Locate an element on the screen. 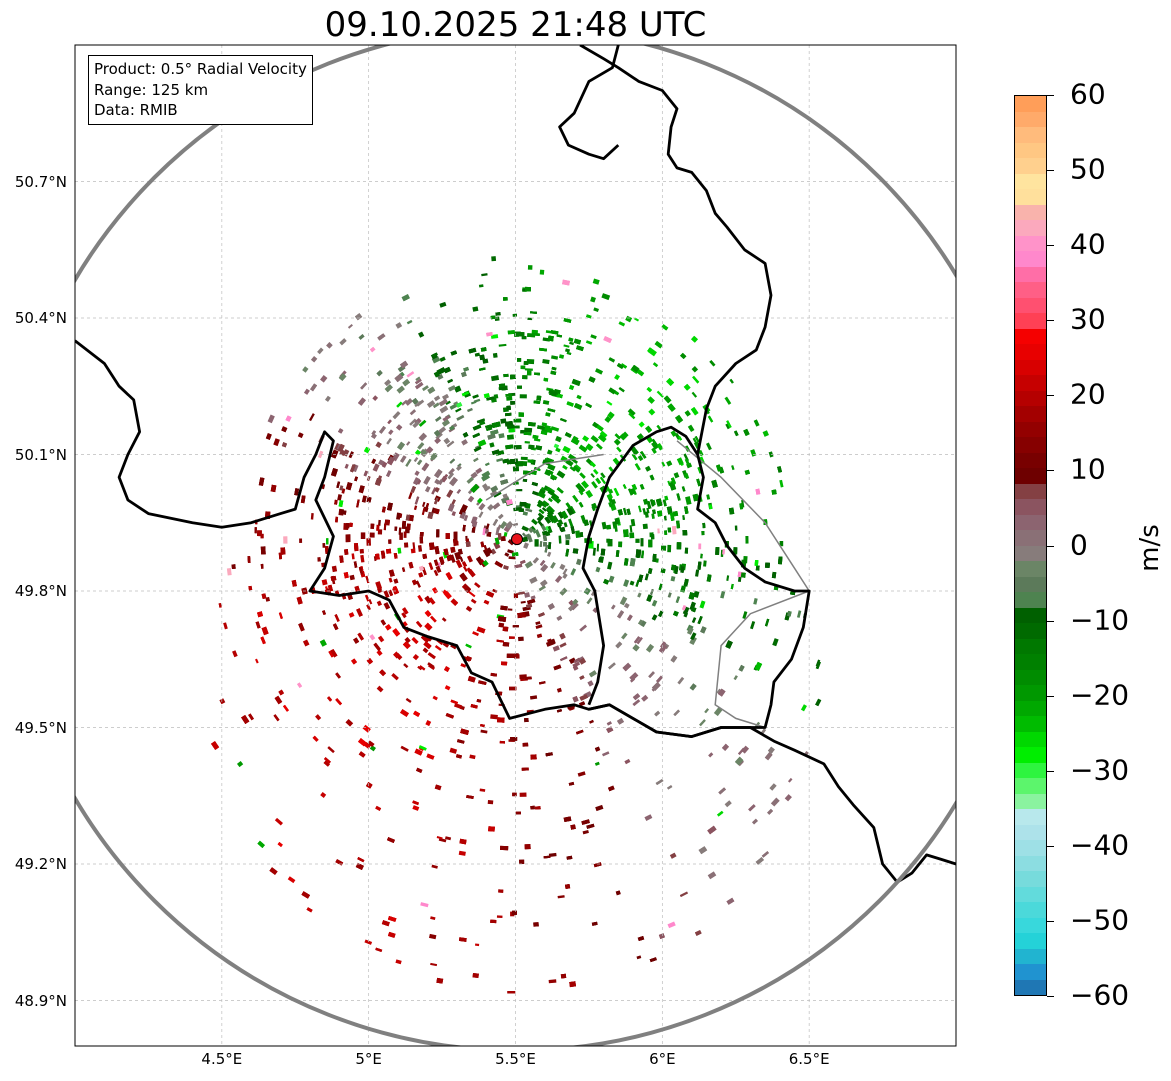  lat-tick-label: 50.4°N is located at coordinates (40, 318).